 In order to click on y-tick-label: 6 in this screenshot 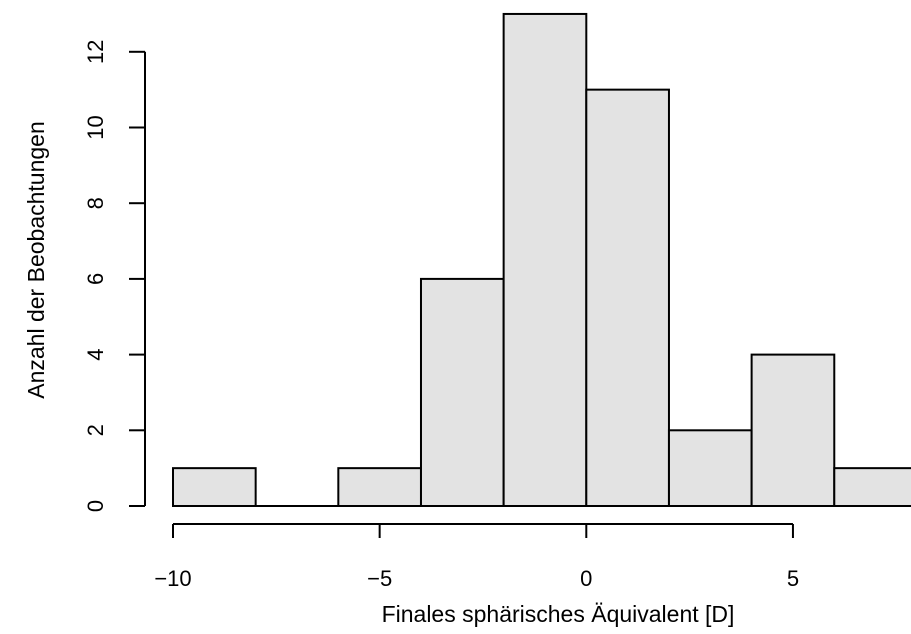, I will do `click(95, 279)`.